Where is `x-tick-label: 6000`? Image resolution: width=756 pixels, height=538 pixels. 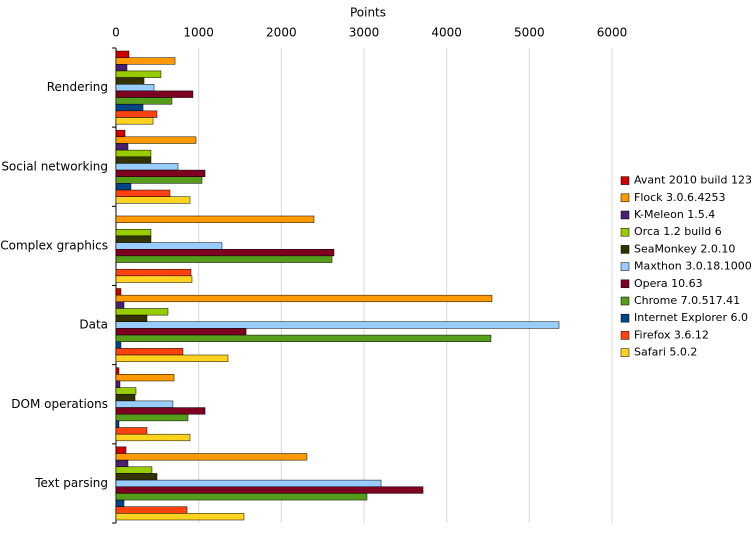 x-tick-label: 6000 is located at coordinates (612, 33).